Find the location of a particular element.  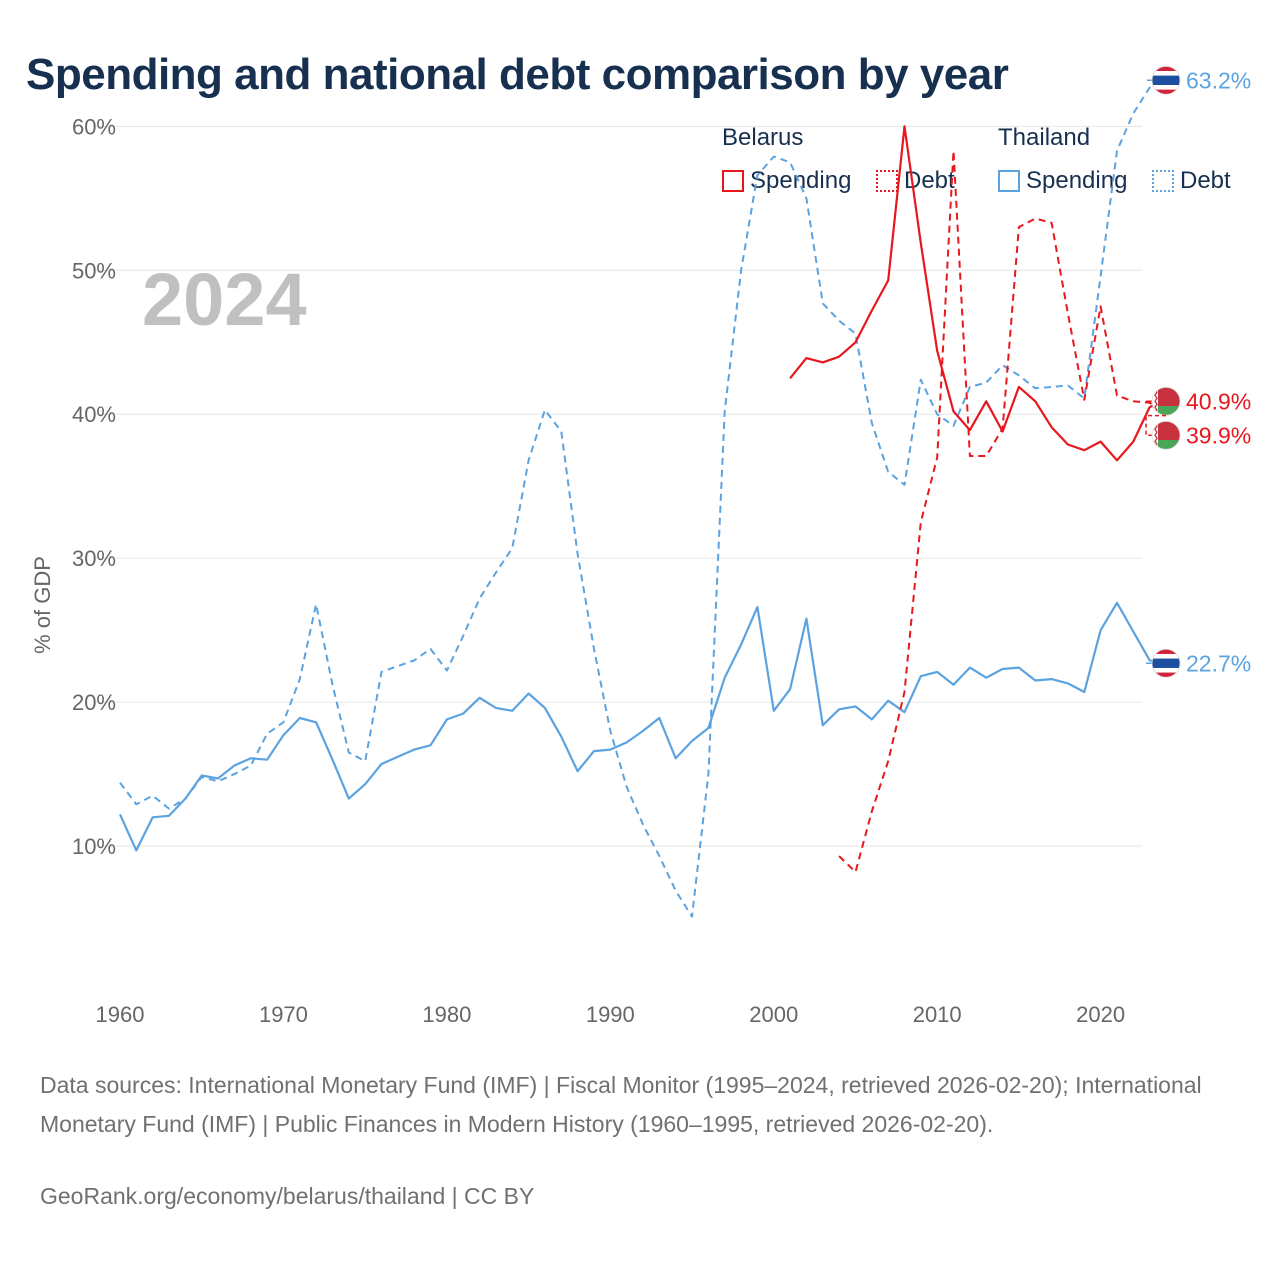

legend-title-belarus: Belarus is located at coordinates (763, 137).